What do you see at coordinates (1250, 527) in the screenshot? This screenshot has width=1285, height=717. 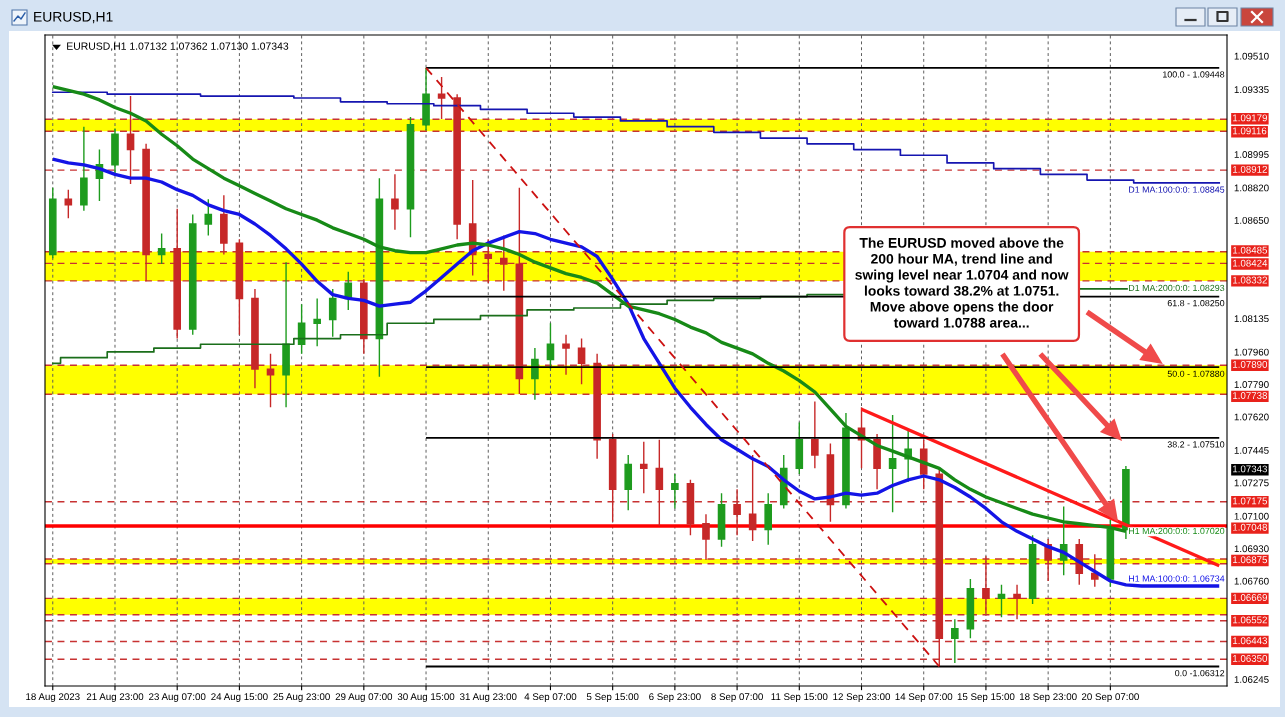 I see `ref-line-label: 1.07048` at bounding box center [1250, 527].